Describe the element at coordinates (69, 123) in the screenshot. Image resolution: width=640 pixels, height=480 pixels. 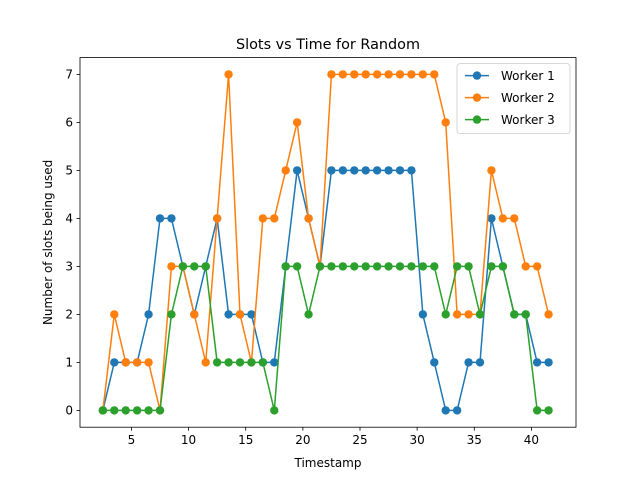
I see `y-tick-label: 6` at that location.